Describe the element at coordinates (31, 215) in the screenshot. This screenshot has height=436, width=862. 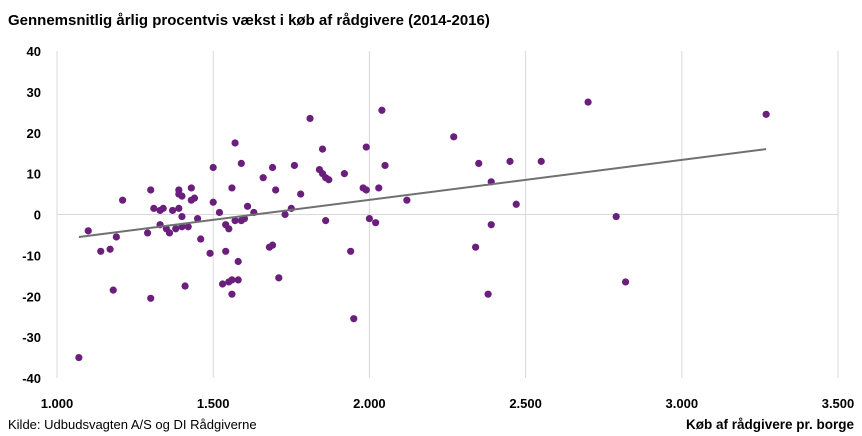
I see `y-tick-labels: 40 30 20 10 0 -10 -20 -30 -40` at that location.